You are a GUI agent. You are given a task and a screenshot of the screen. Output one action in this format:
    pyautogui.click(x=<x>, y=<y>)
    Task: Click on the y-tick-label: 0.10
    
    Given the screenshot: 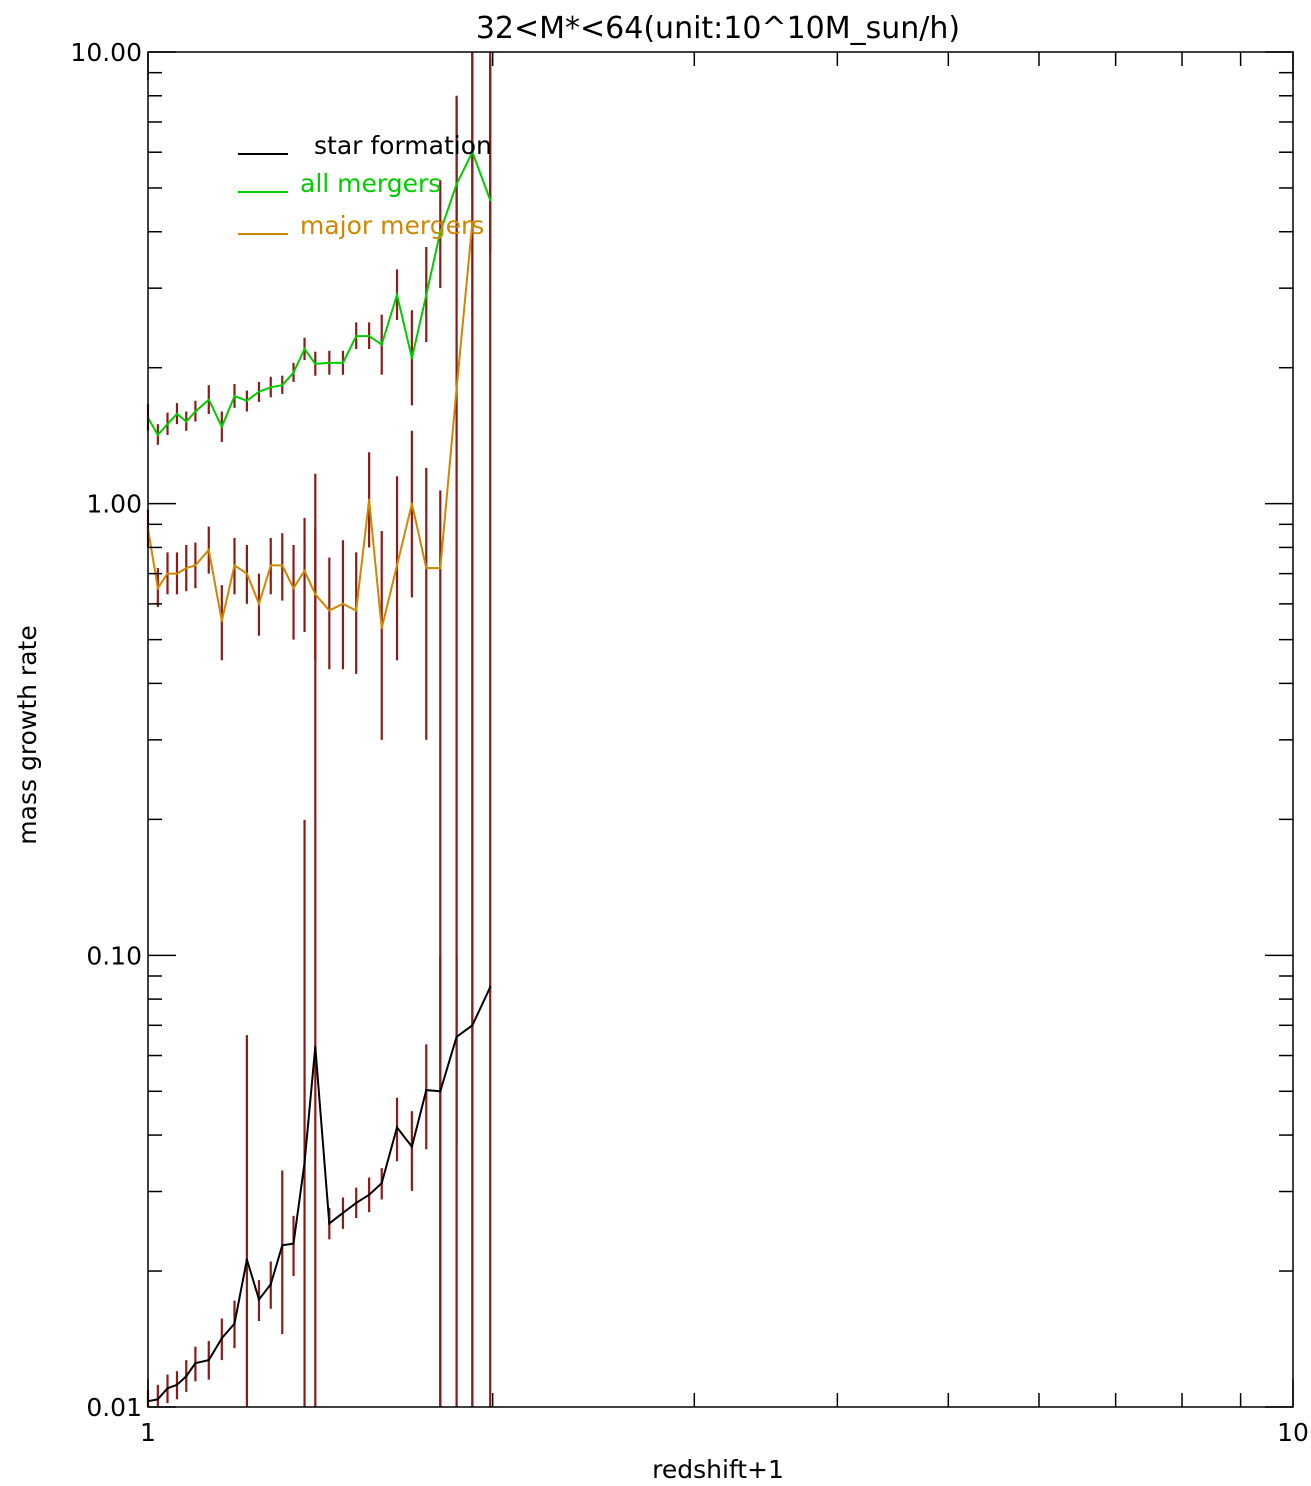 What is the action you would take?
    pyautogui.click(x=114, y=955)
    